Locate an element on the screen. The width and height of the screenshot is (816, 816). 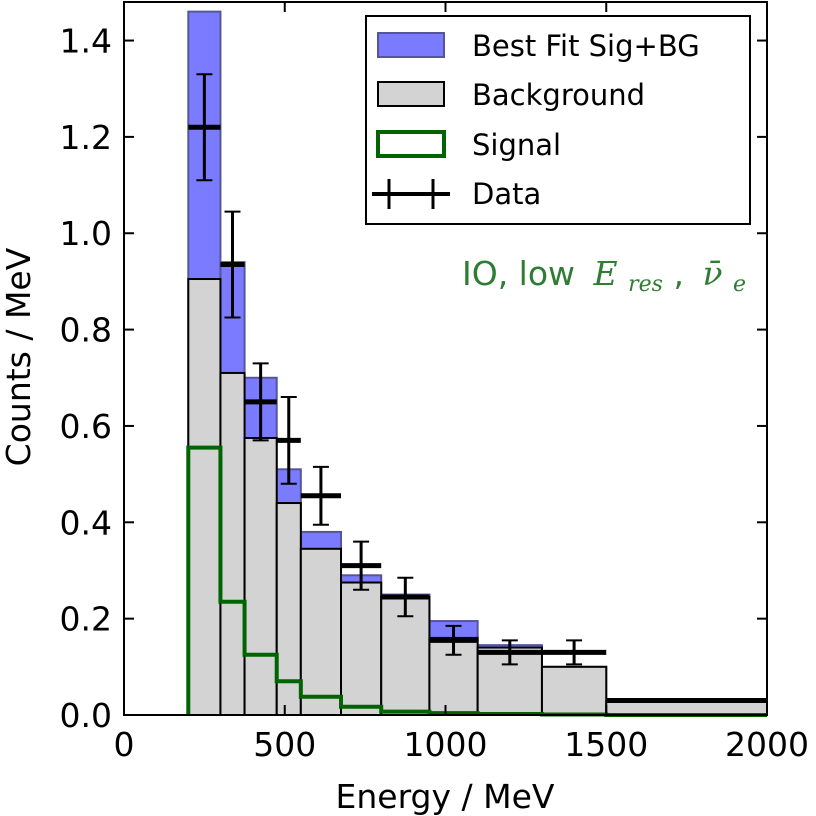
legend-swatch-background is located at coordinates (411, 94).